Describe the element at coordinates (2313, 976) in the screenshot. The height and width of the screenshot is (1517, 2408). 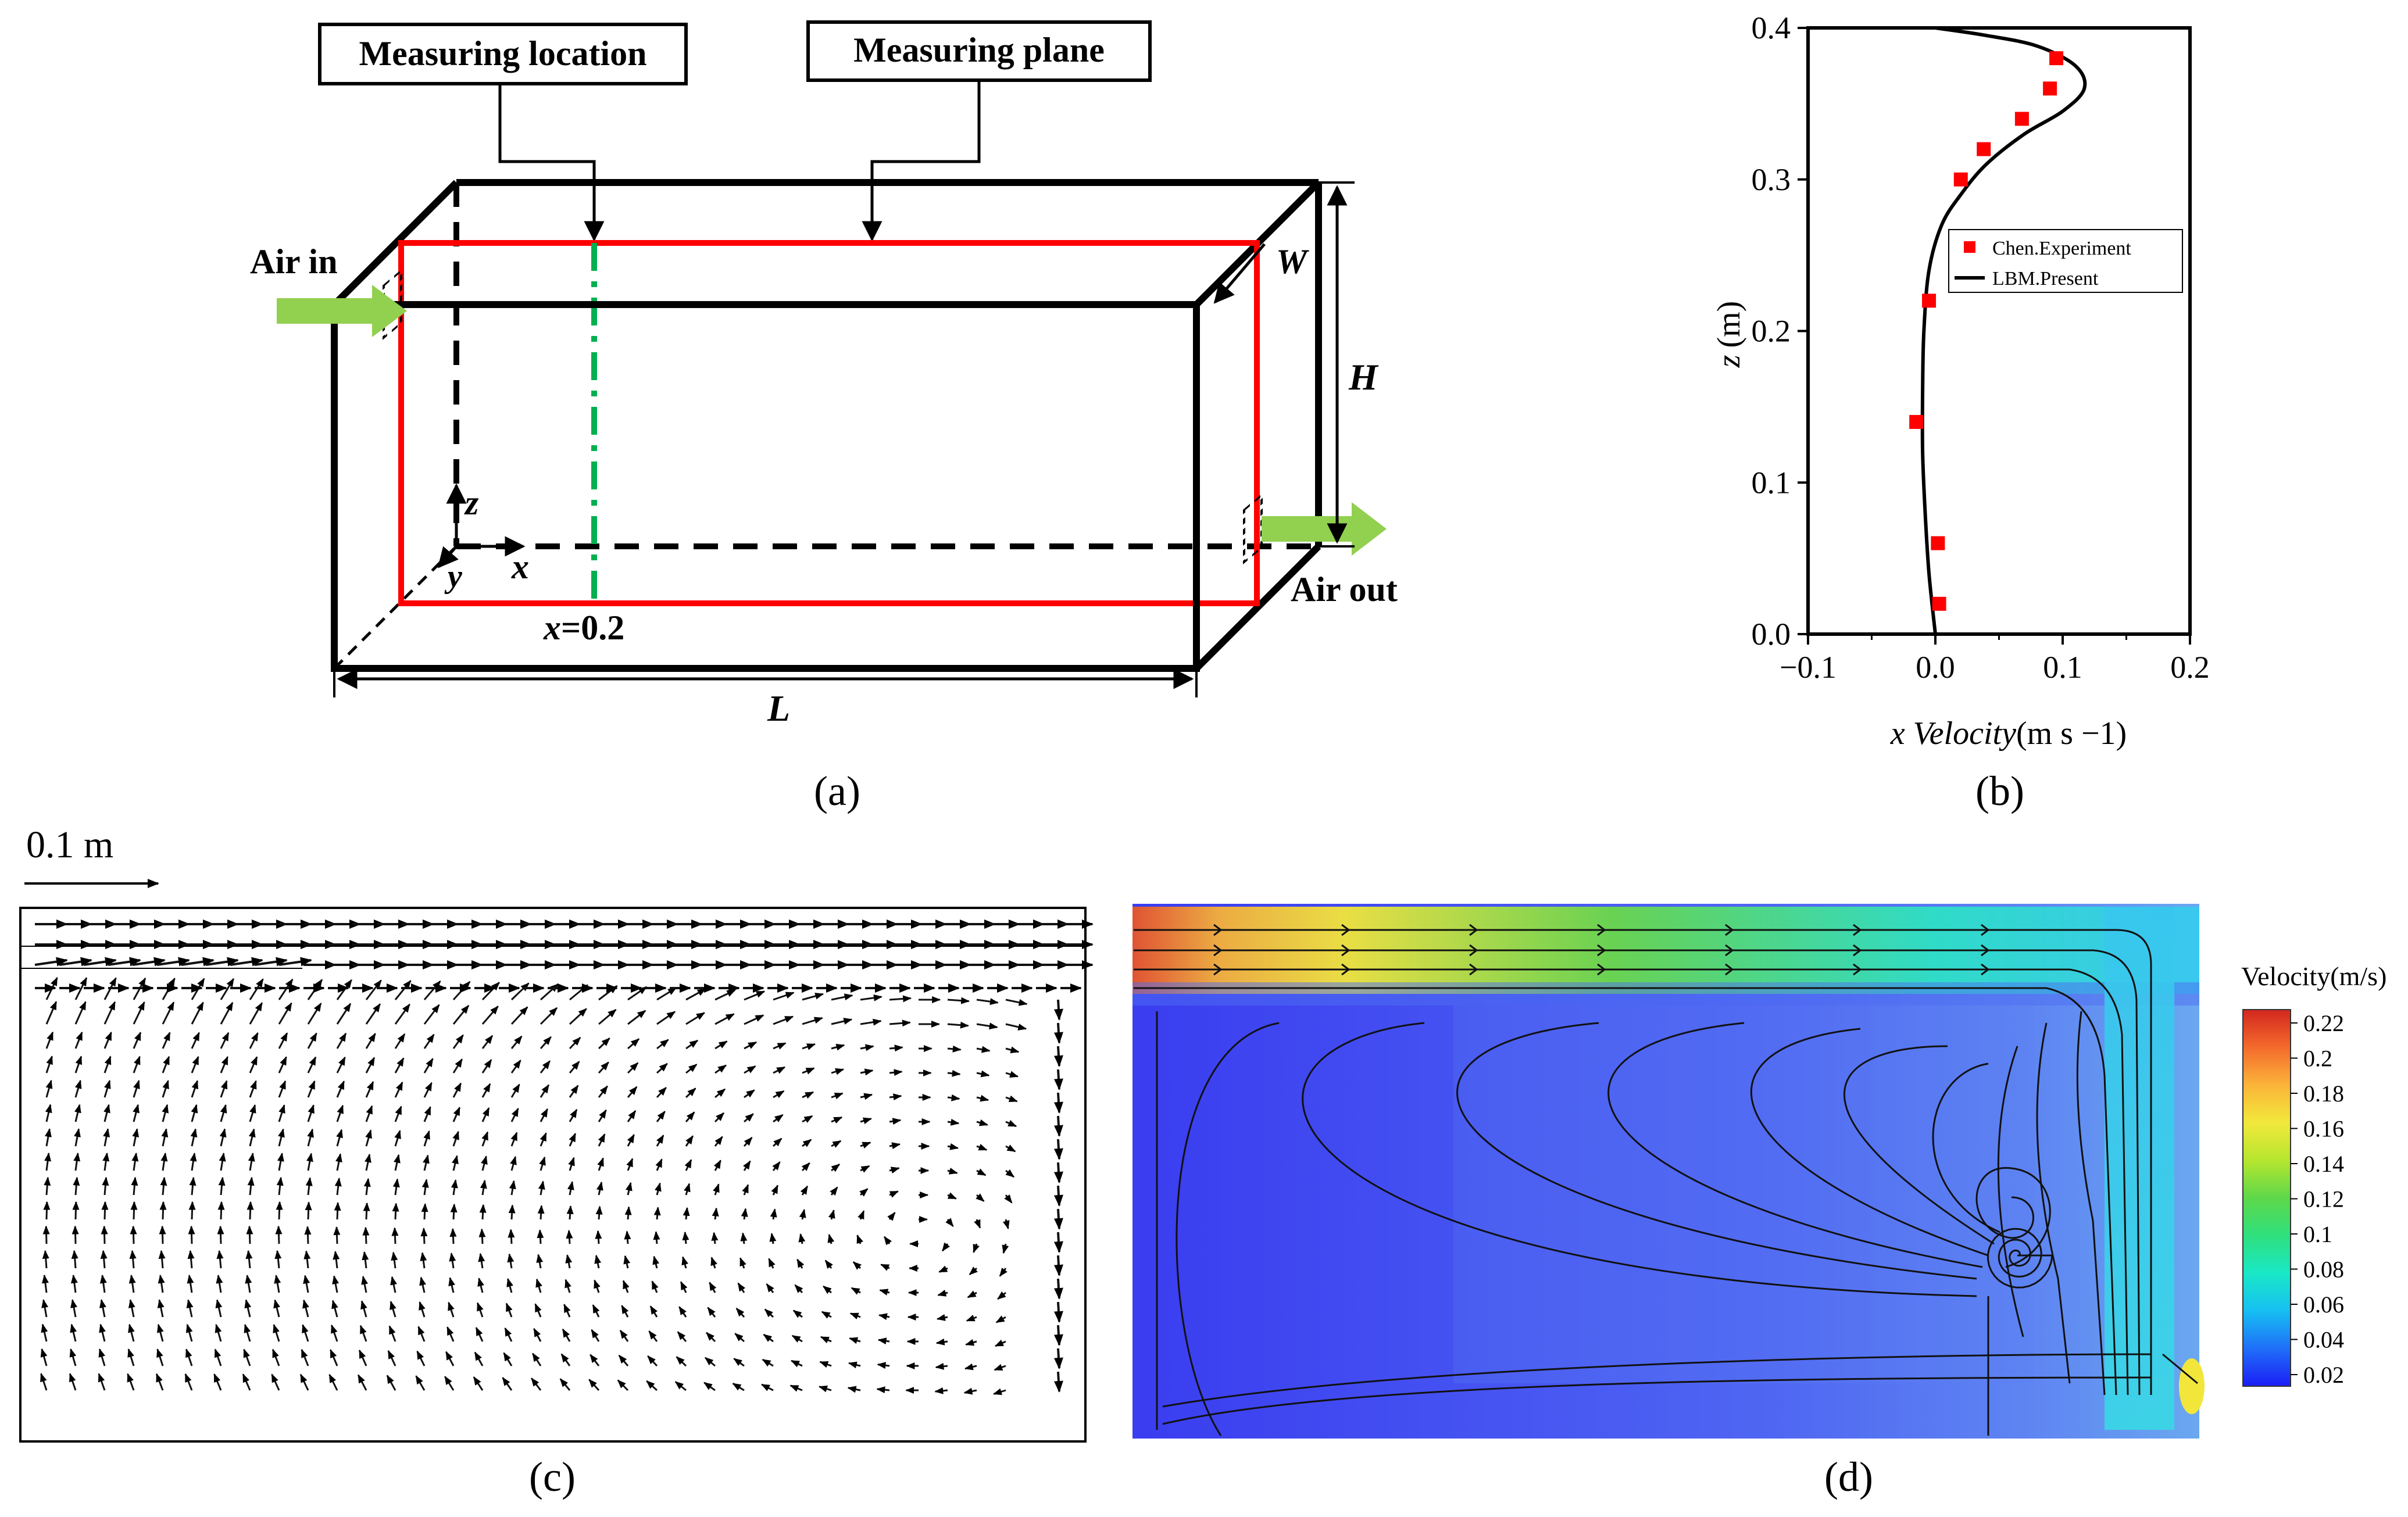
I see `colorbar-title: Velocity(m/s)` at that location.